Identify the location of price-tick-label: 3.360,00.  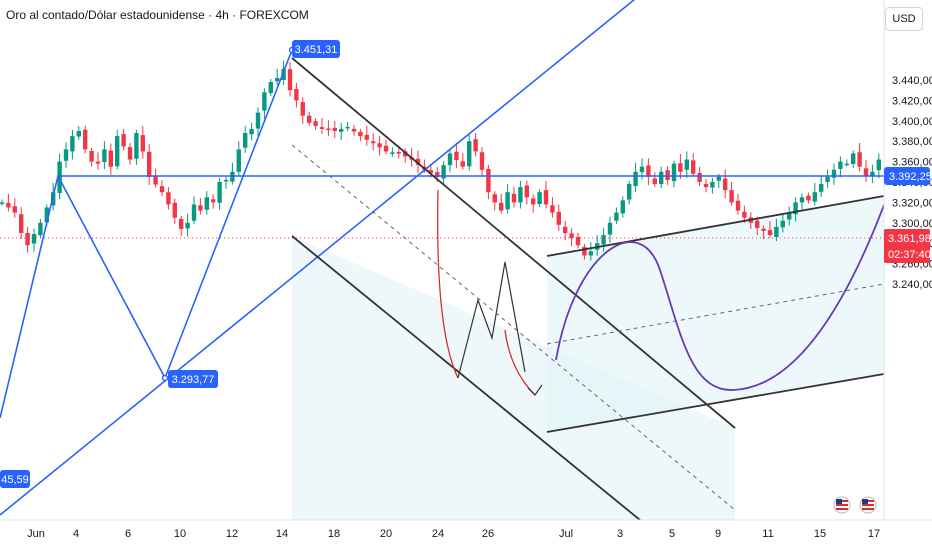
(912, 163).